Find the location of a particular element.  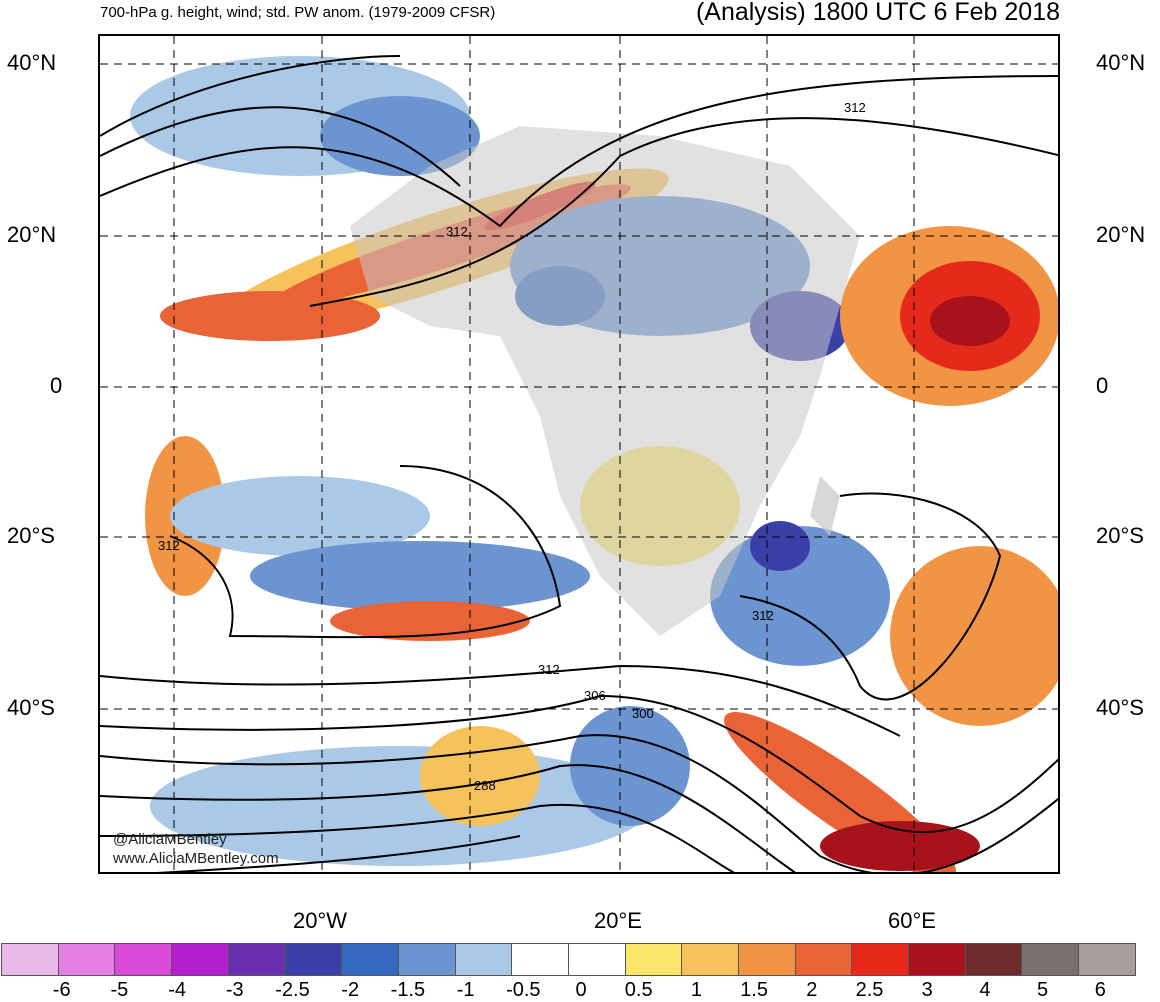

lat-label-eq-left: 0 is located at coordinates (56, 385).